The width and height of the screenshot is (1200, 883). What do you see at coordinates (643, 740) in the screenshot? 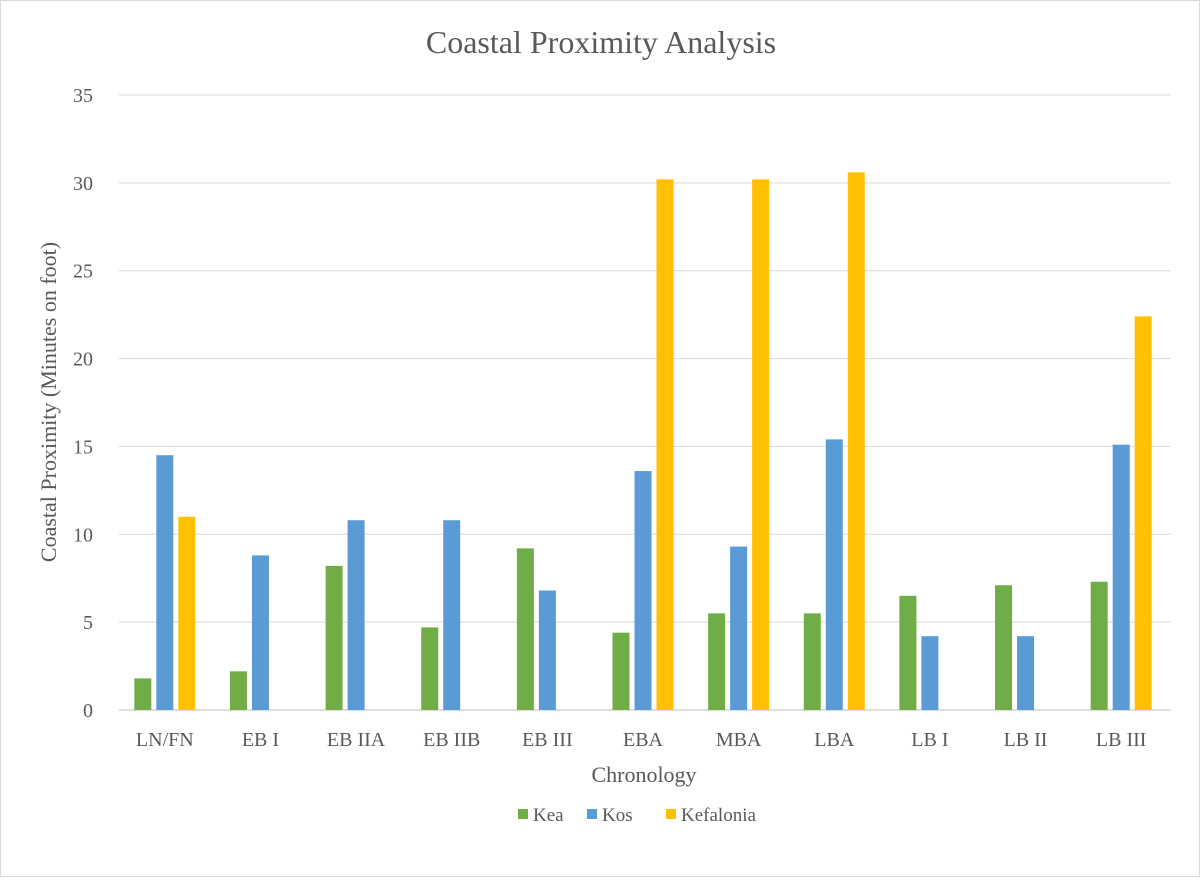
I see `x-tick-label: EBA` at bounding box center [643, 740].